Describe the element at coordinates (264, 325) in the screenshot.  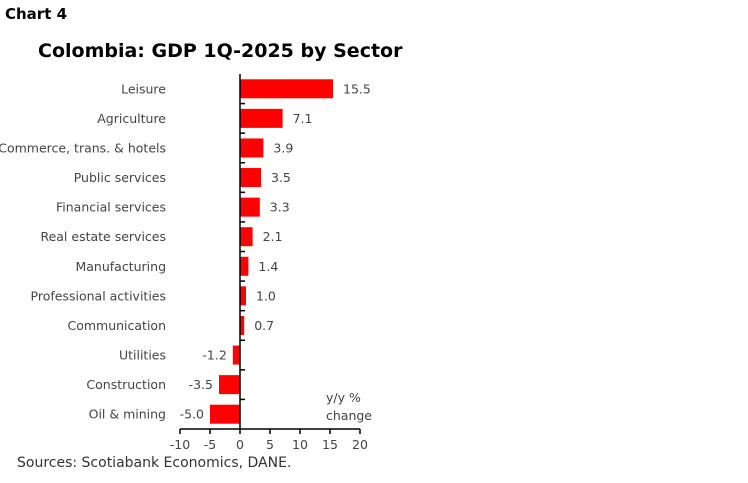
I see `data-label: 0.7` at that location.